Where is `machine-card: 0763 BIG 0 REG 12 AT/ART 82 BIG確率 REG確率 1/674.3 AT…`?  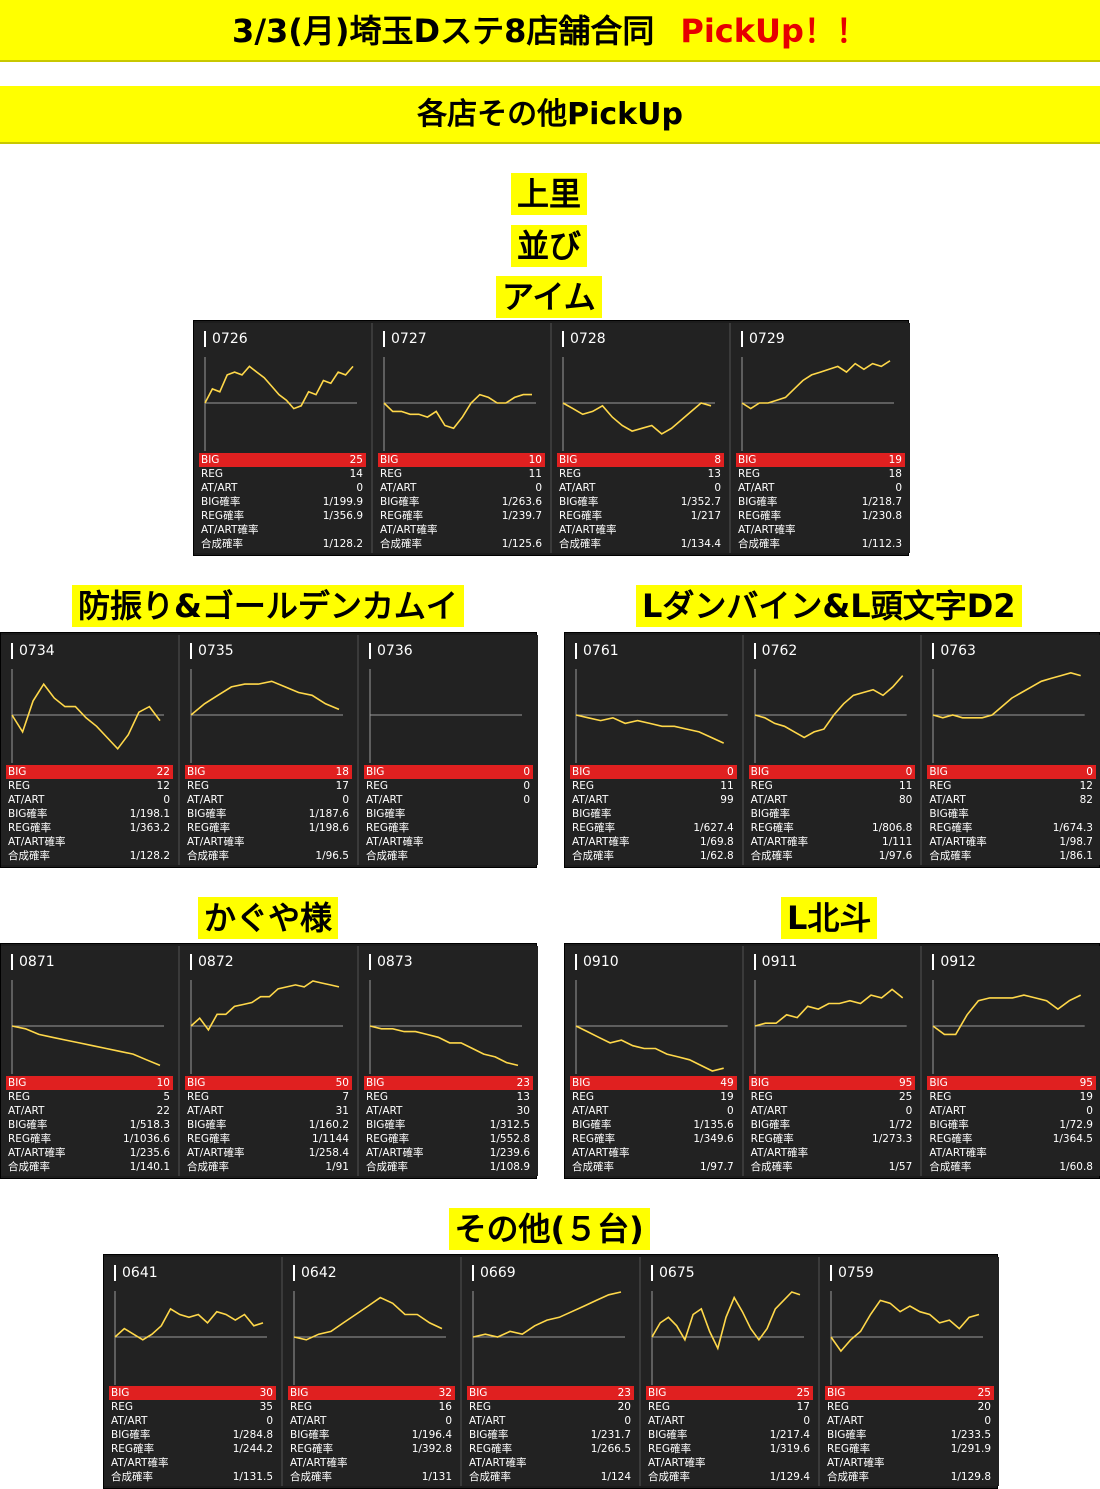
machine-card: 0763 BIG 0 REG 12 AT/ART 82 BIG確率 REG確率 1/674.3 AT… is located at coordinates (1011, 750).